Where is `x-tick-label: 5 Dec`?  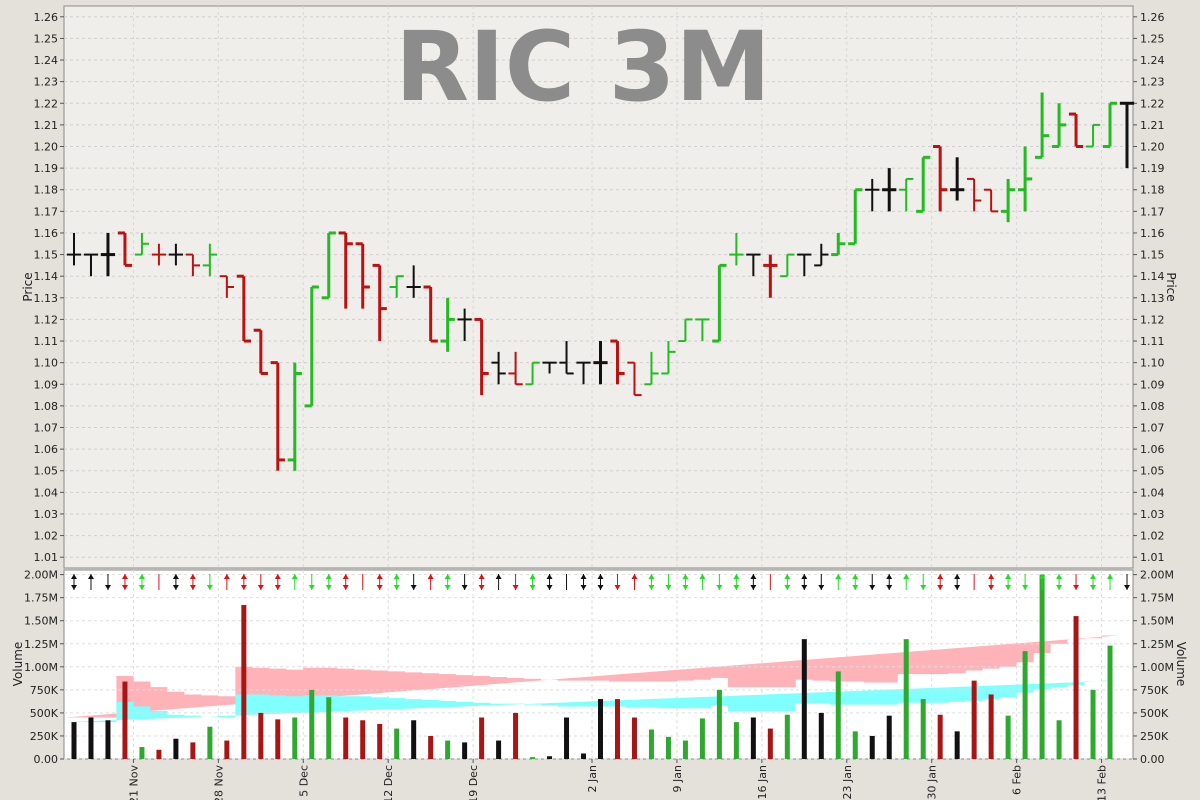 x-tick-label: 5 Dec is located at coordinates (303, 781).